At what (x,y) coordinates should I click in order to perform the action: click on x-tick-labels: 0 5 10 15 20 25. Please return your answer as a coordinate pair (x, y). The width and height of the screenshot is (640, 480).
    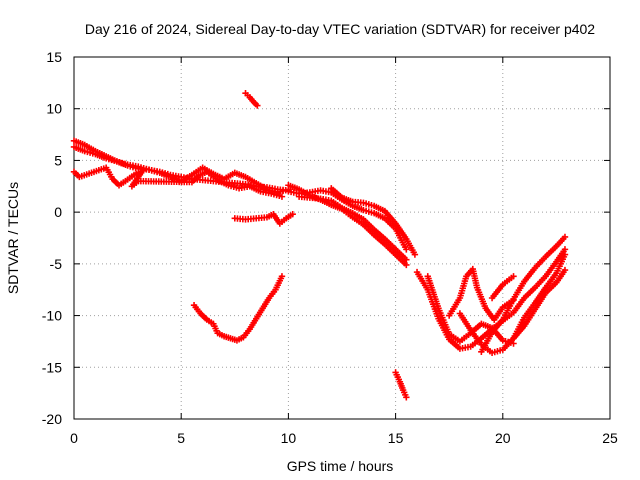
    Looking at the image, I should click on (344, 438).